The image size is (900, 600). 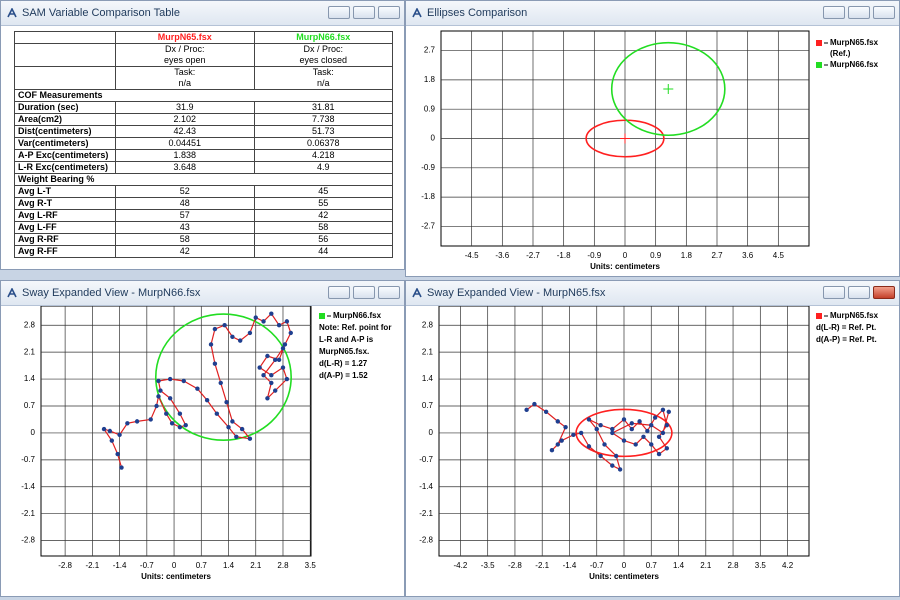 I want to click on value-cell: 4.218, so click(x=323, y=155).